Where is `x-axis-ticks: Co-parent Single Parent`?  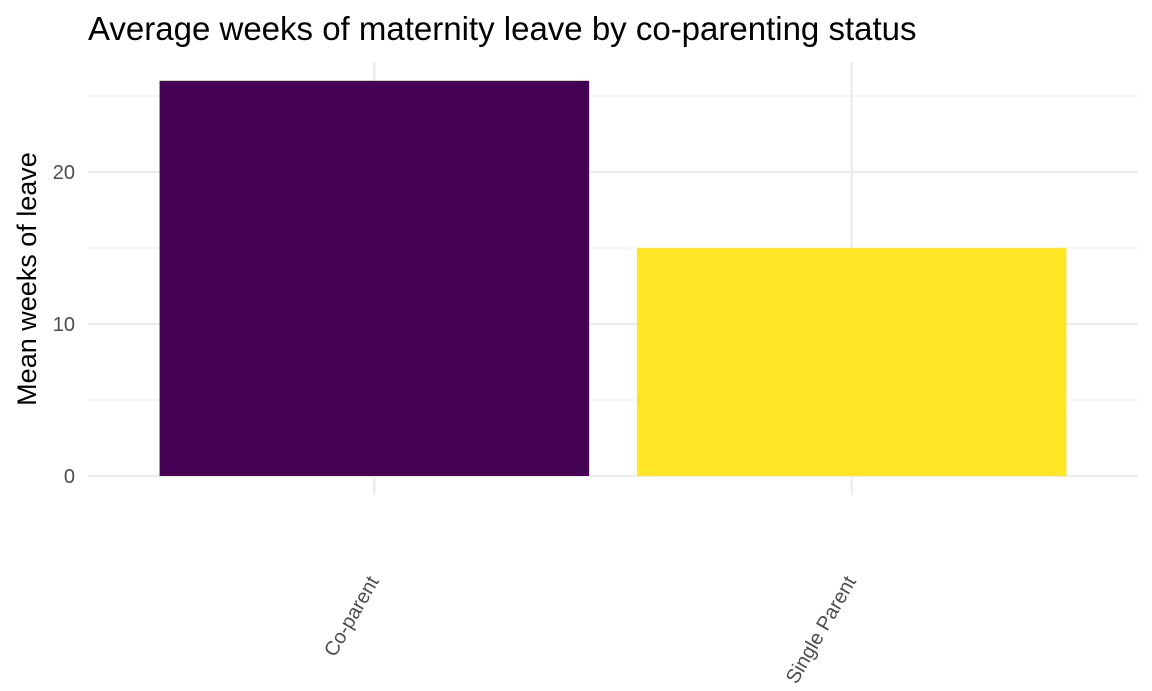 x-axis-ticks: Co-parent Single Parent is located at coordinates (590, 629).